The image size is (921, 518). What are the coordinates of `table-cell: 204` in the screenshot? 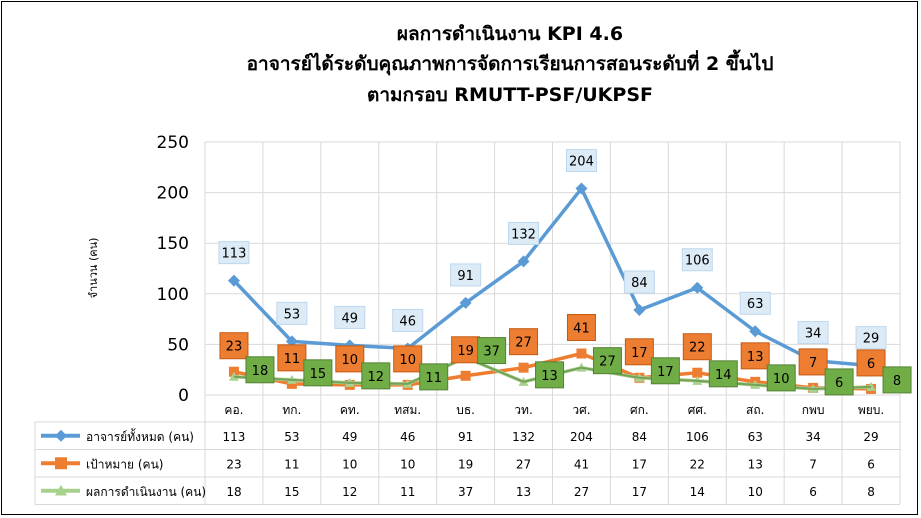 It's located at (581, 437).